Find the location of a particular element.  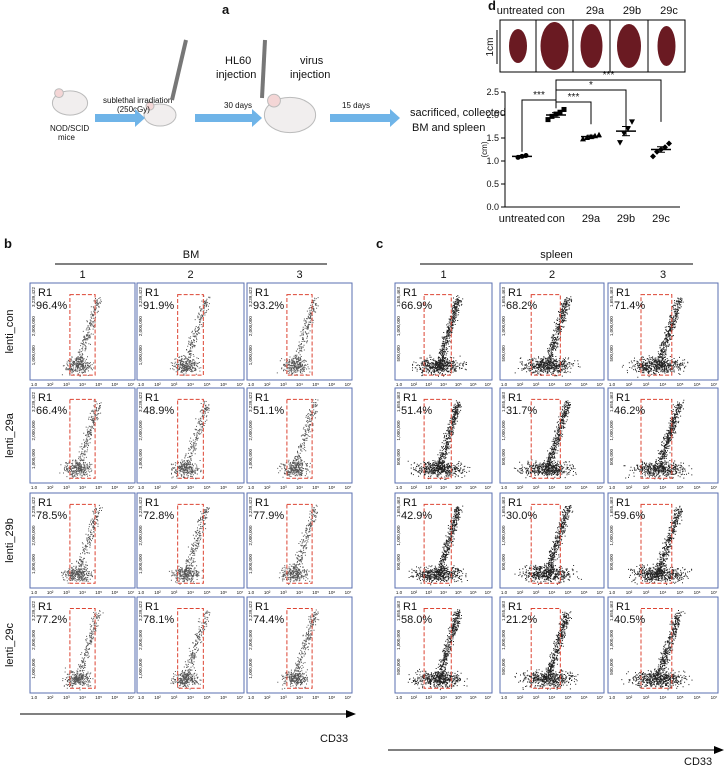

column-label: 2 is located at coordinates (190, 275).